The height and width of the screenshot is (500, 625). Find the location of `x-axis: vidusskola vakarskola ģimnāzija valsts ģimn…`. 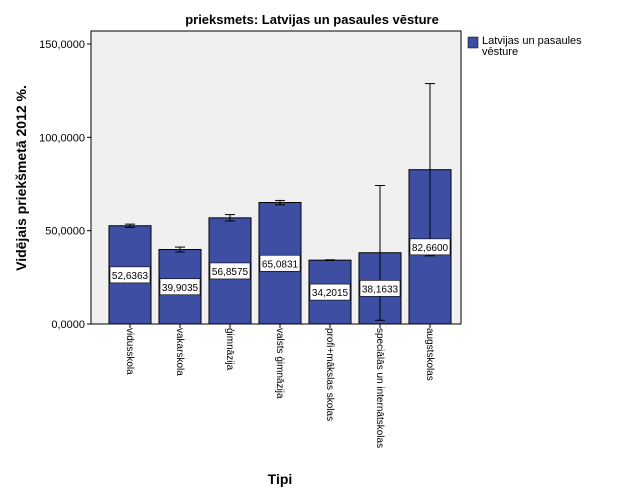

x-axis: vidusskola vakarskola ģimnāzija valsts ģimn… is located at coordinates (279, 386).